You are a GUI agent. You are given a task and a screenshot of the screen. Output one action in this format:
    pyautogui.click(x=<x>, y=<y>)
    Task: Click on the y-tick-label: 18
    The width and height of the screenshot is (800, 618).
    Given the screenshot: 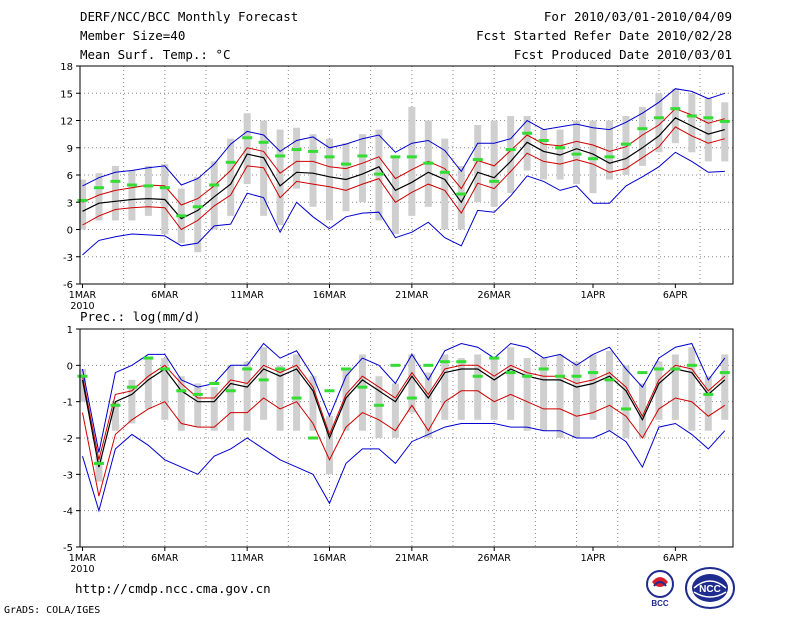 What is the action you would take?
    pyautogui.click(x=66, y=67)
    